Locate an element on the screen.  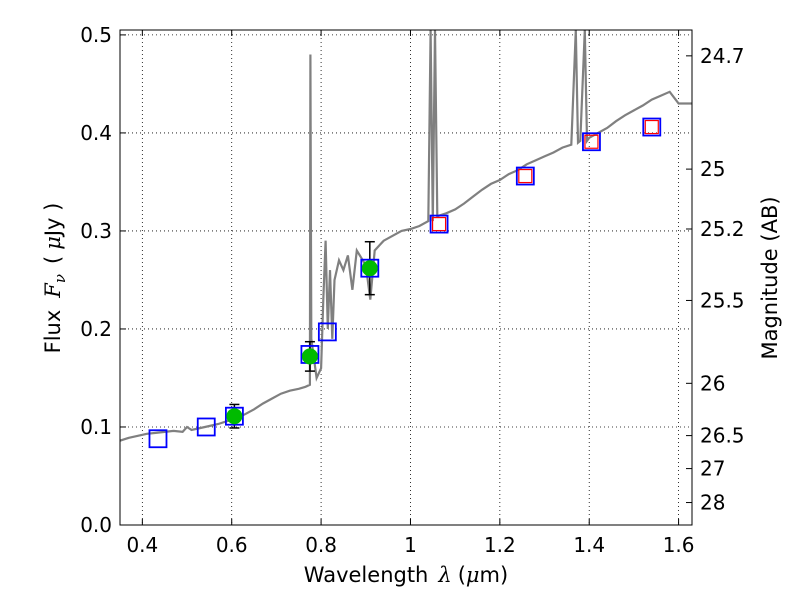
y-axis-label: Flux Fν ( μJy ) is located at coordinates (55, 278).